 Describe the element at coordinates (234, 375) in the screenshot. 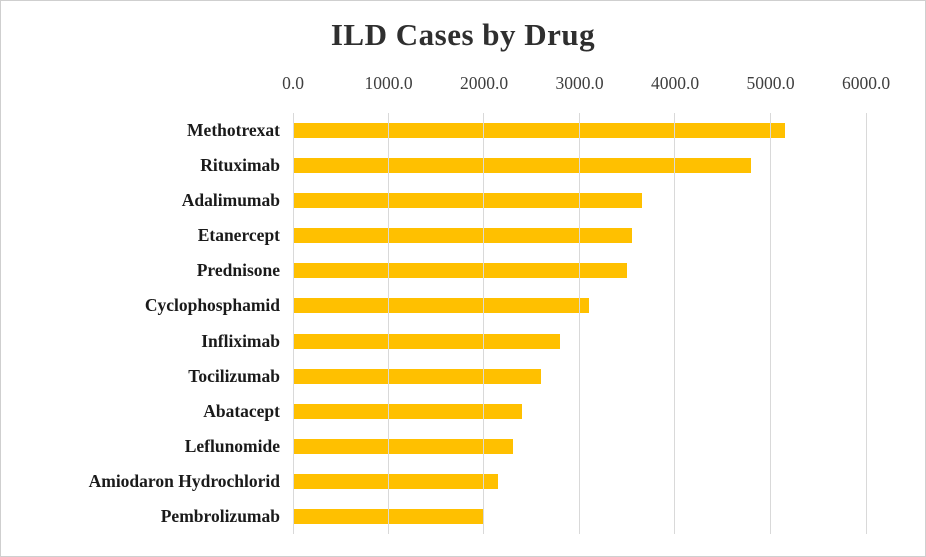

I see `category-label: Tocilizumab` at that location.